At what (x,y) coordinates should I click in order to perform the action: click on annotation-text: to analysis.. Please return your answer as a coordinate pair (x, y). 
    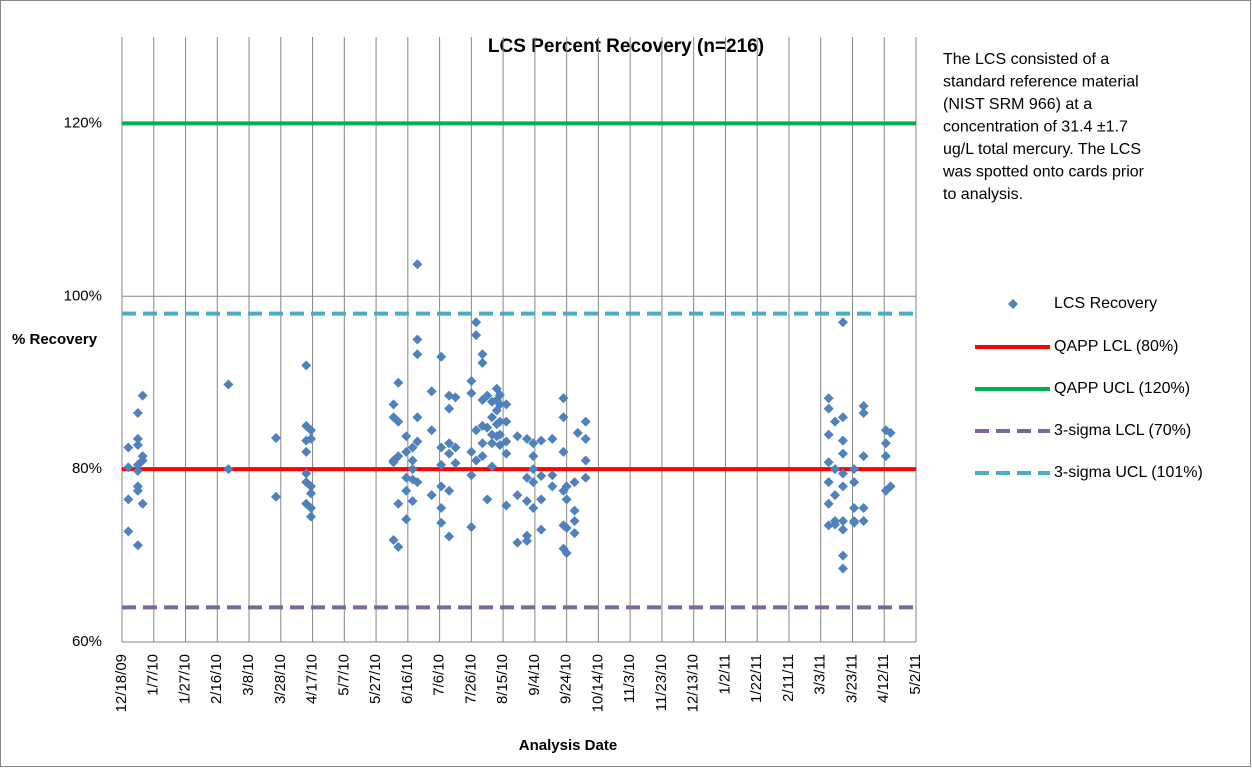
    Looking at the image, I should click on (983, 194).